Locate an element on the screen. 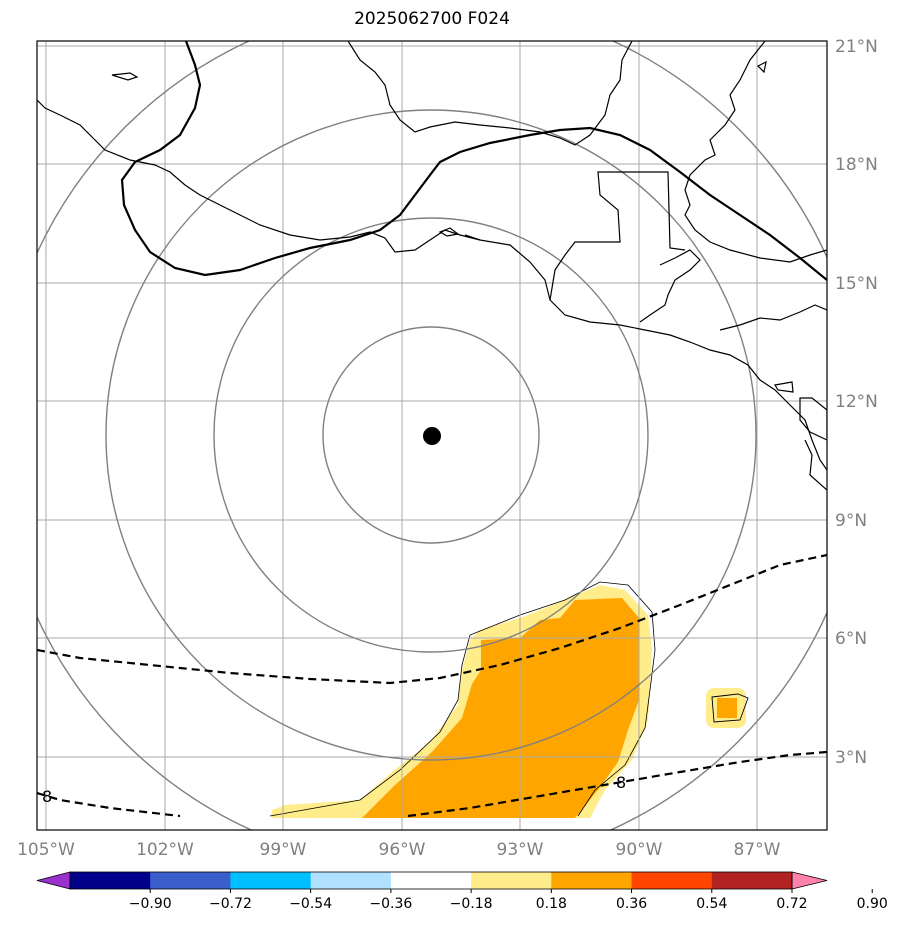 This screenshot has width=897, height=928. lon-tick-label: 87°W is located at coordinates (757, 850).